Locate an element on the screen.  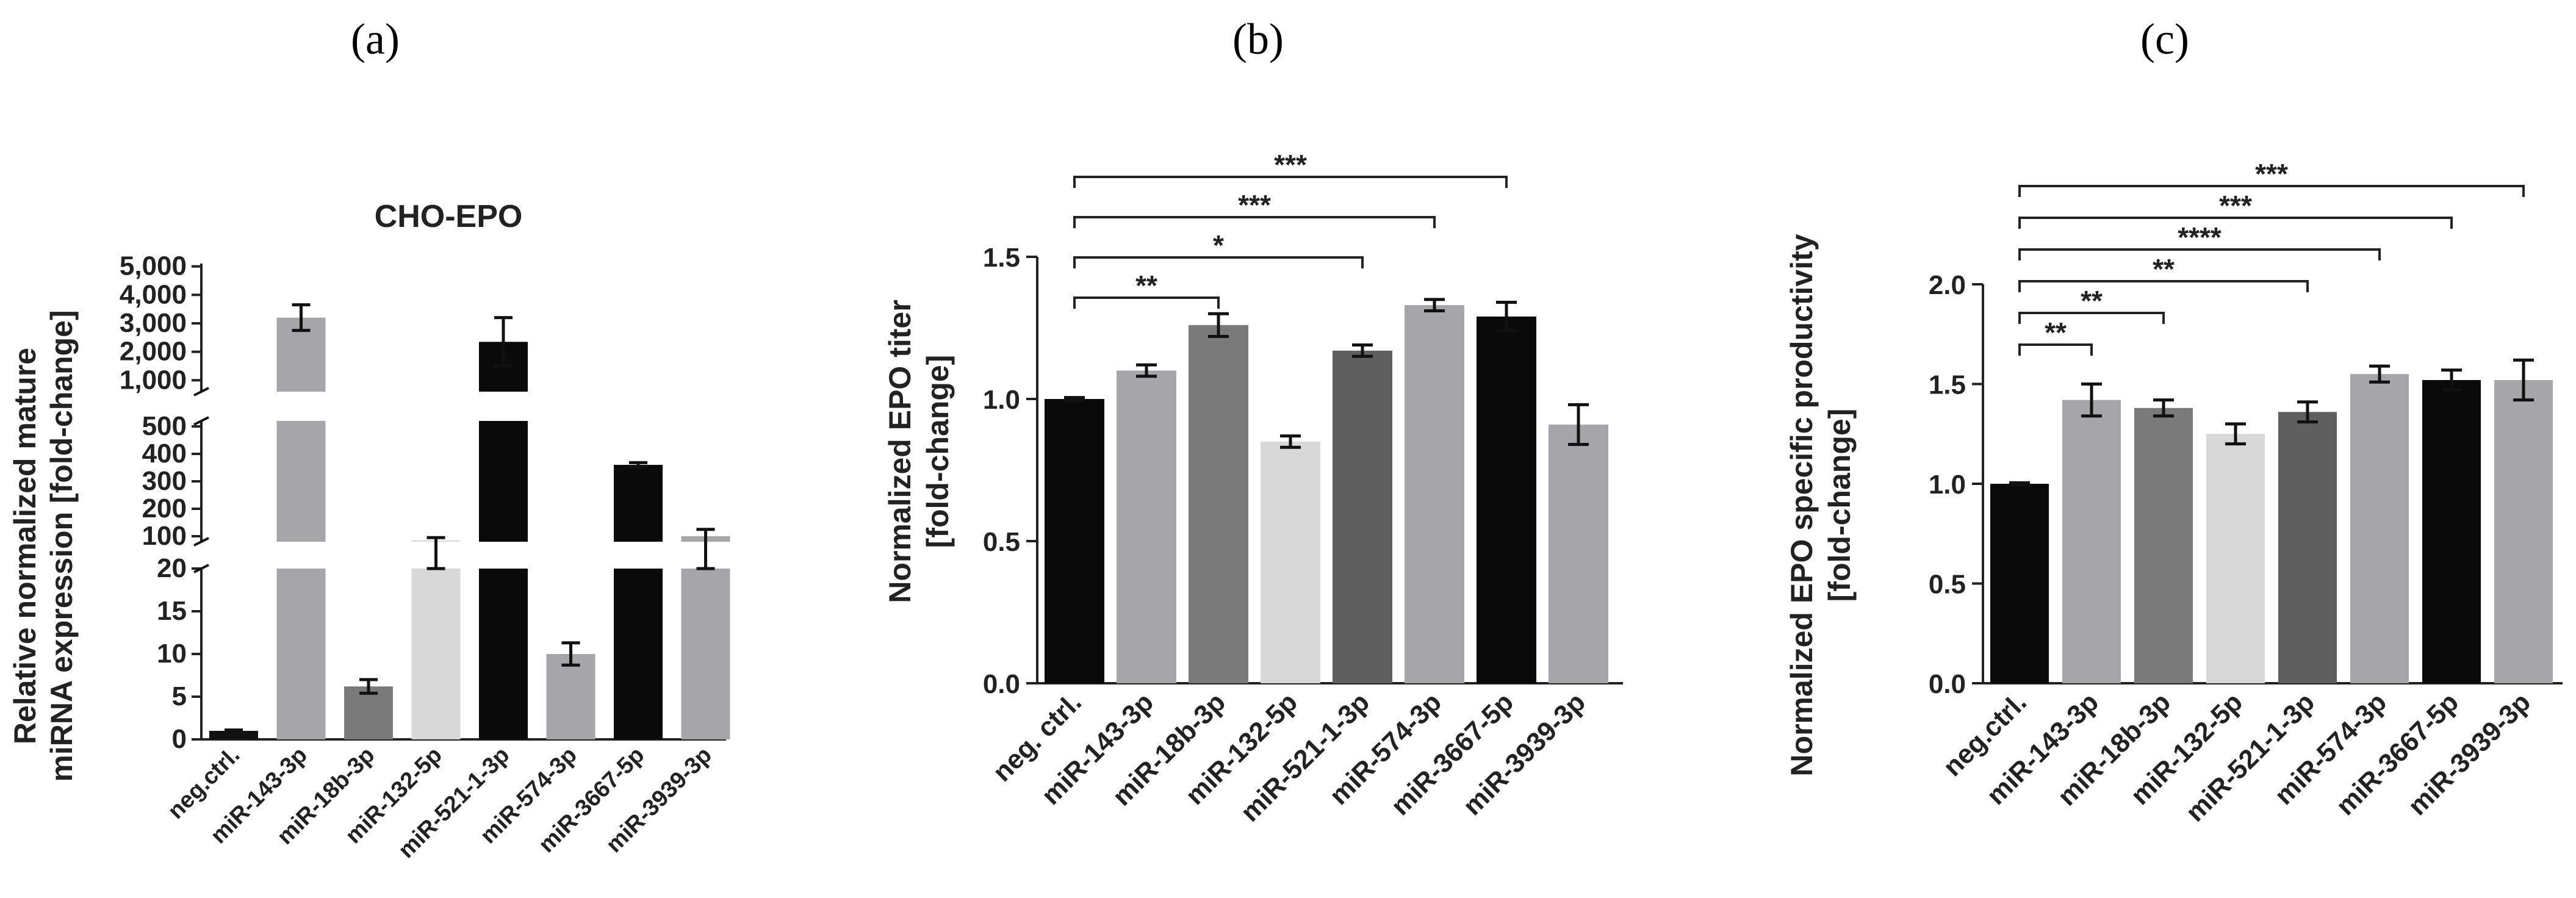
panel-c-y-tick-label: 0.5 is located at coordinates (1947, 585).